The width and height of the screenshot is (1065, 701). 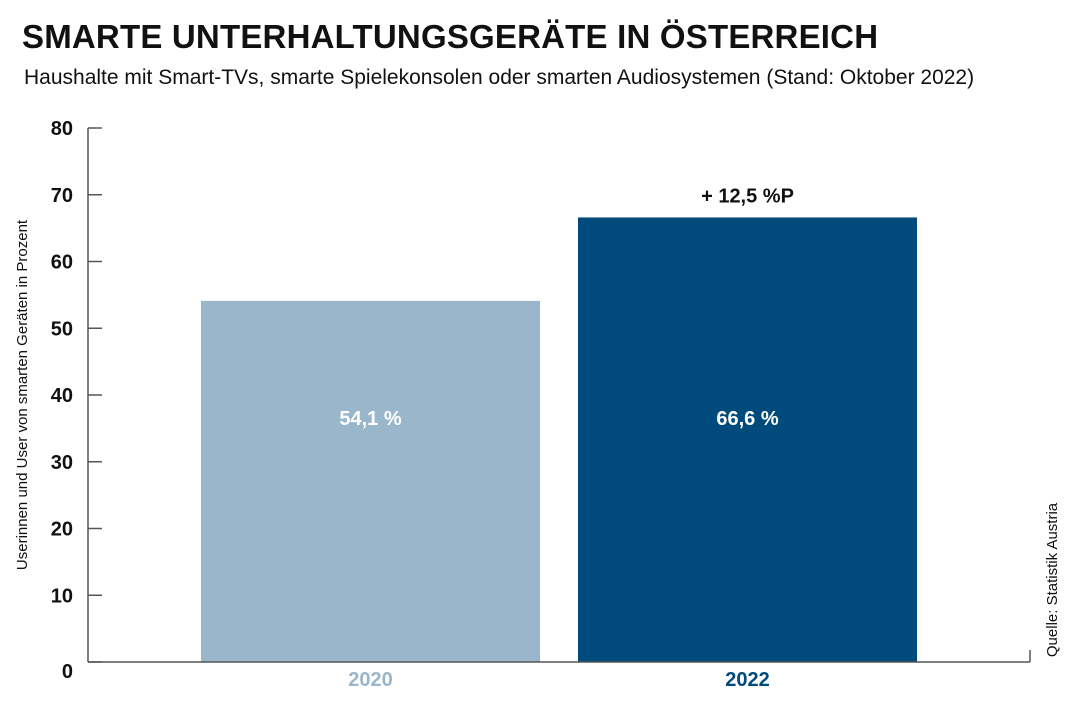 I want to click on y-tick-label: 70, so click(x=62, y=196).